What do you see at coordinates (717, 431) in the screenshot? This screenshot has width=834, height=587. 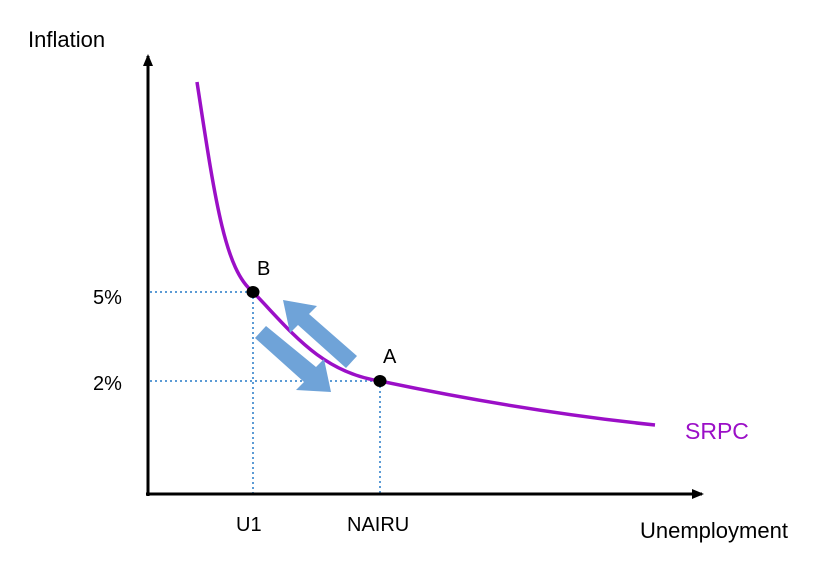 I see `srpc-label: SRPC` at bounding box center [717, 431].